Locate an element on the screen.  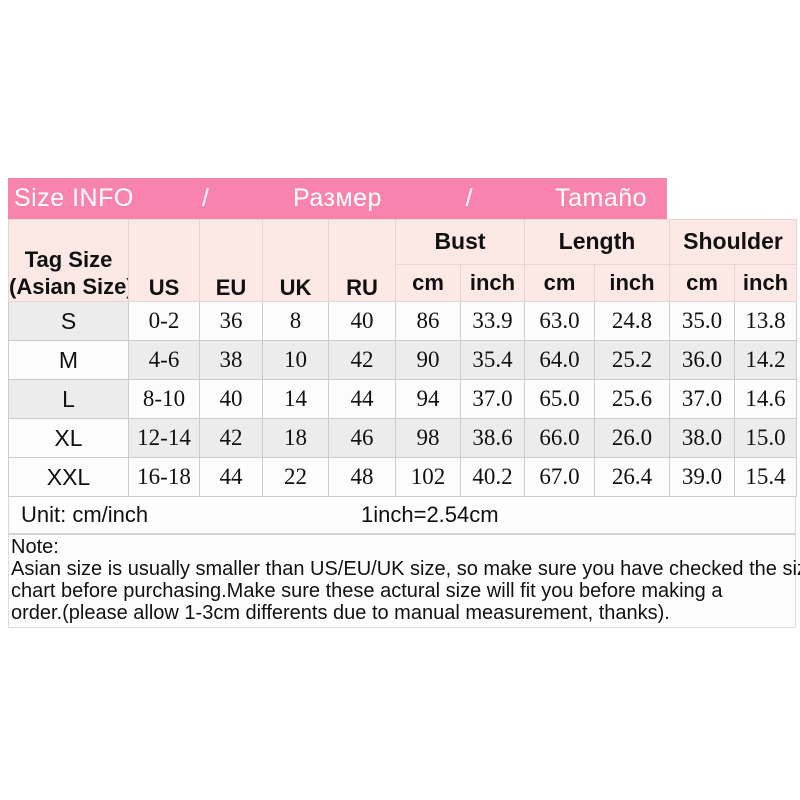
size-row-L: L 8-10 40 14 44 94 37.0 65.0 25.6 37.0 14.6 is located at coordinates (403, 399).